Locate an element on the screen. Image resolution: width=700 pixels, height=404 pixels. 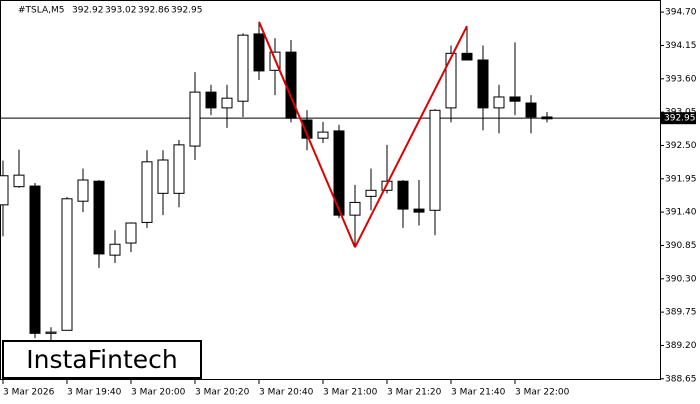
x-tick-label: 3 Mar 21:00 is located at coordinates (350, 393).